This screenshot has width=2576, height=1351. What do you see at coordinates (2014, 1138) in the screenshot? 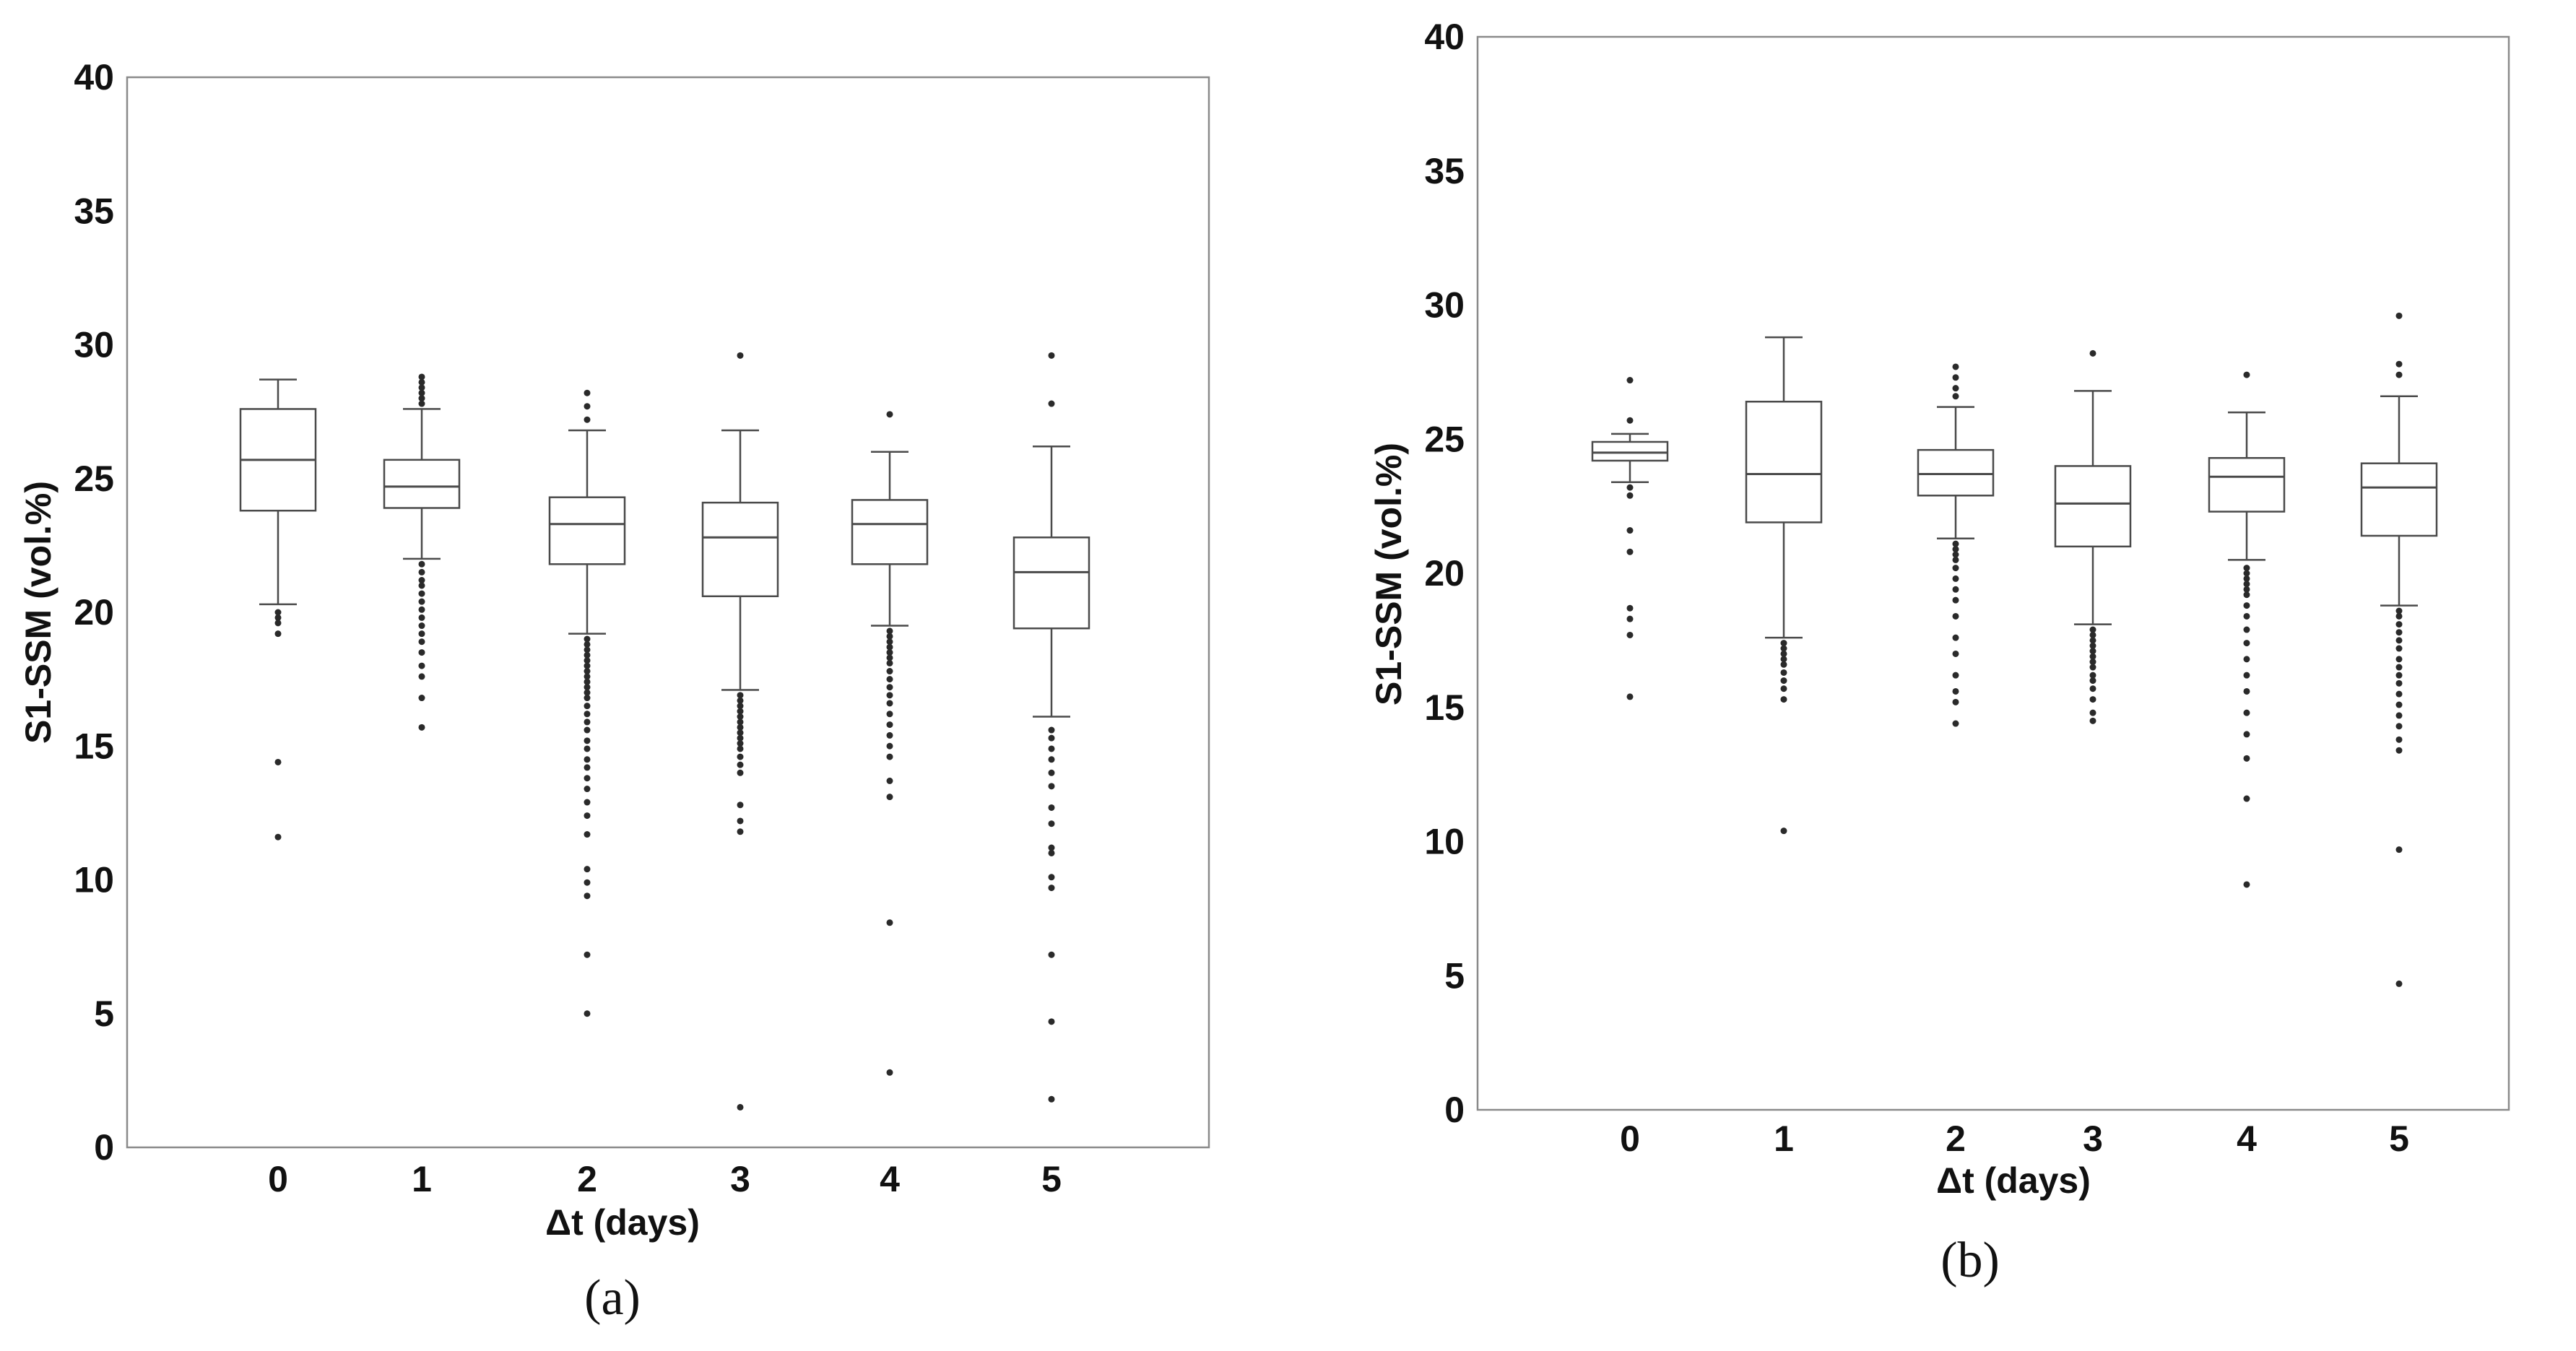
I see `x-axis-b: 0 1 2 3 4 5` at bounding box center [2014, 1138].